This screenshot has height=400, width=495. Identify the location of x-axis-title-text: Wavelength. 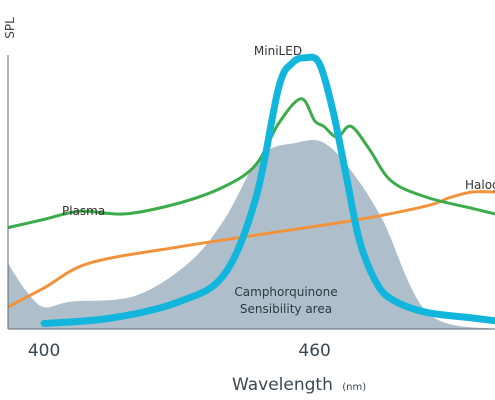
(282, 385).